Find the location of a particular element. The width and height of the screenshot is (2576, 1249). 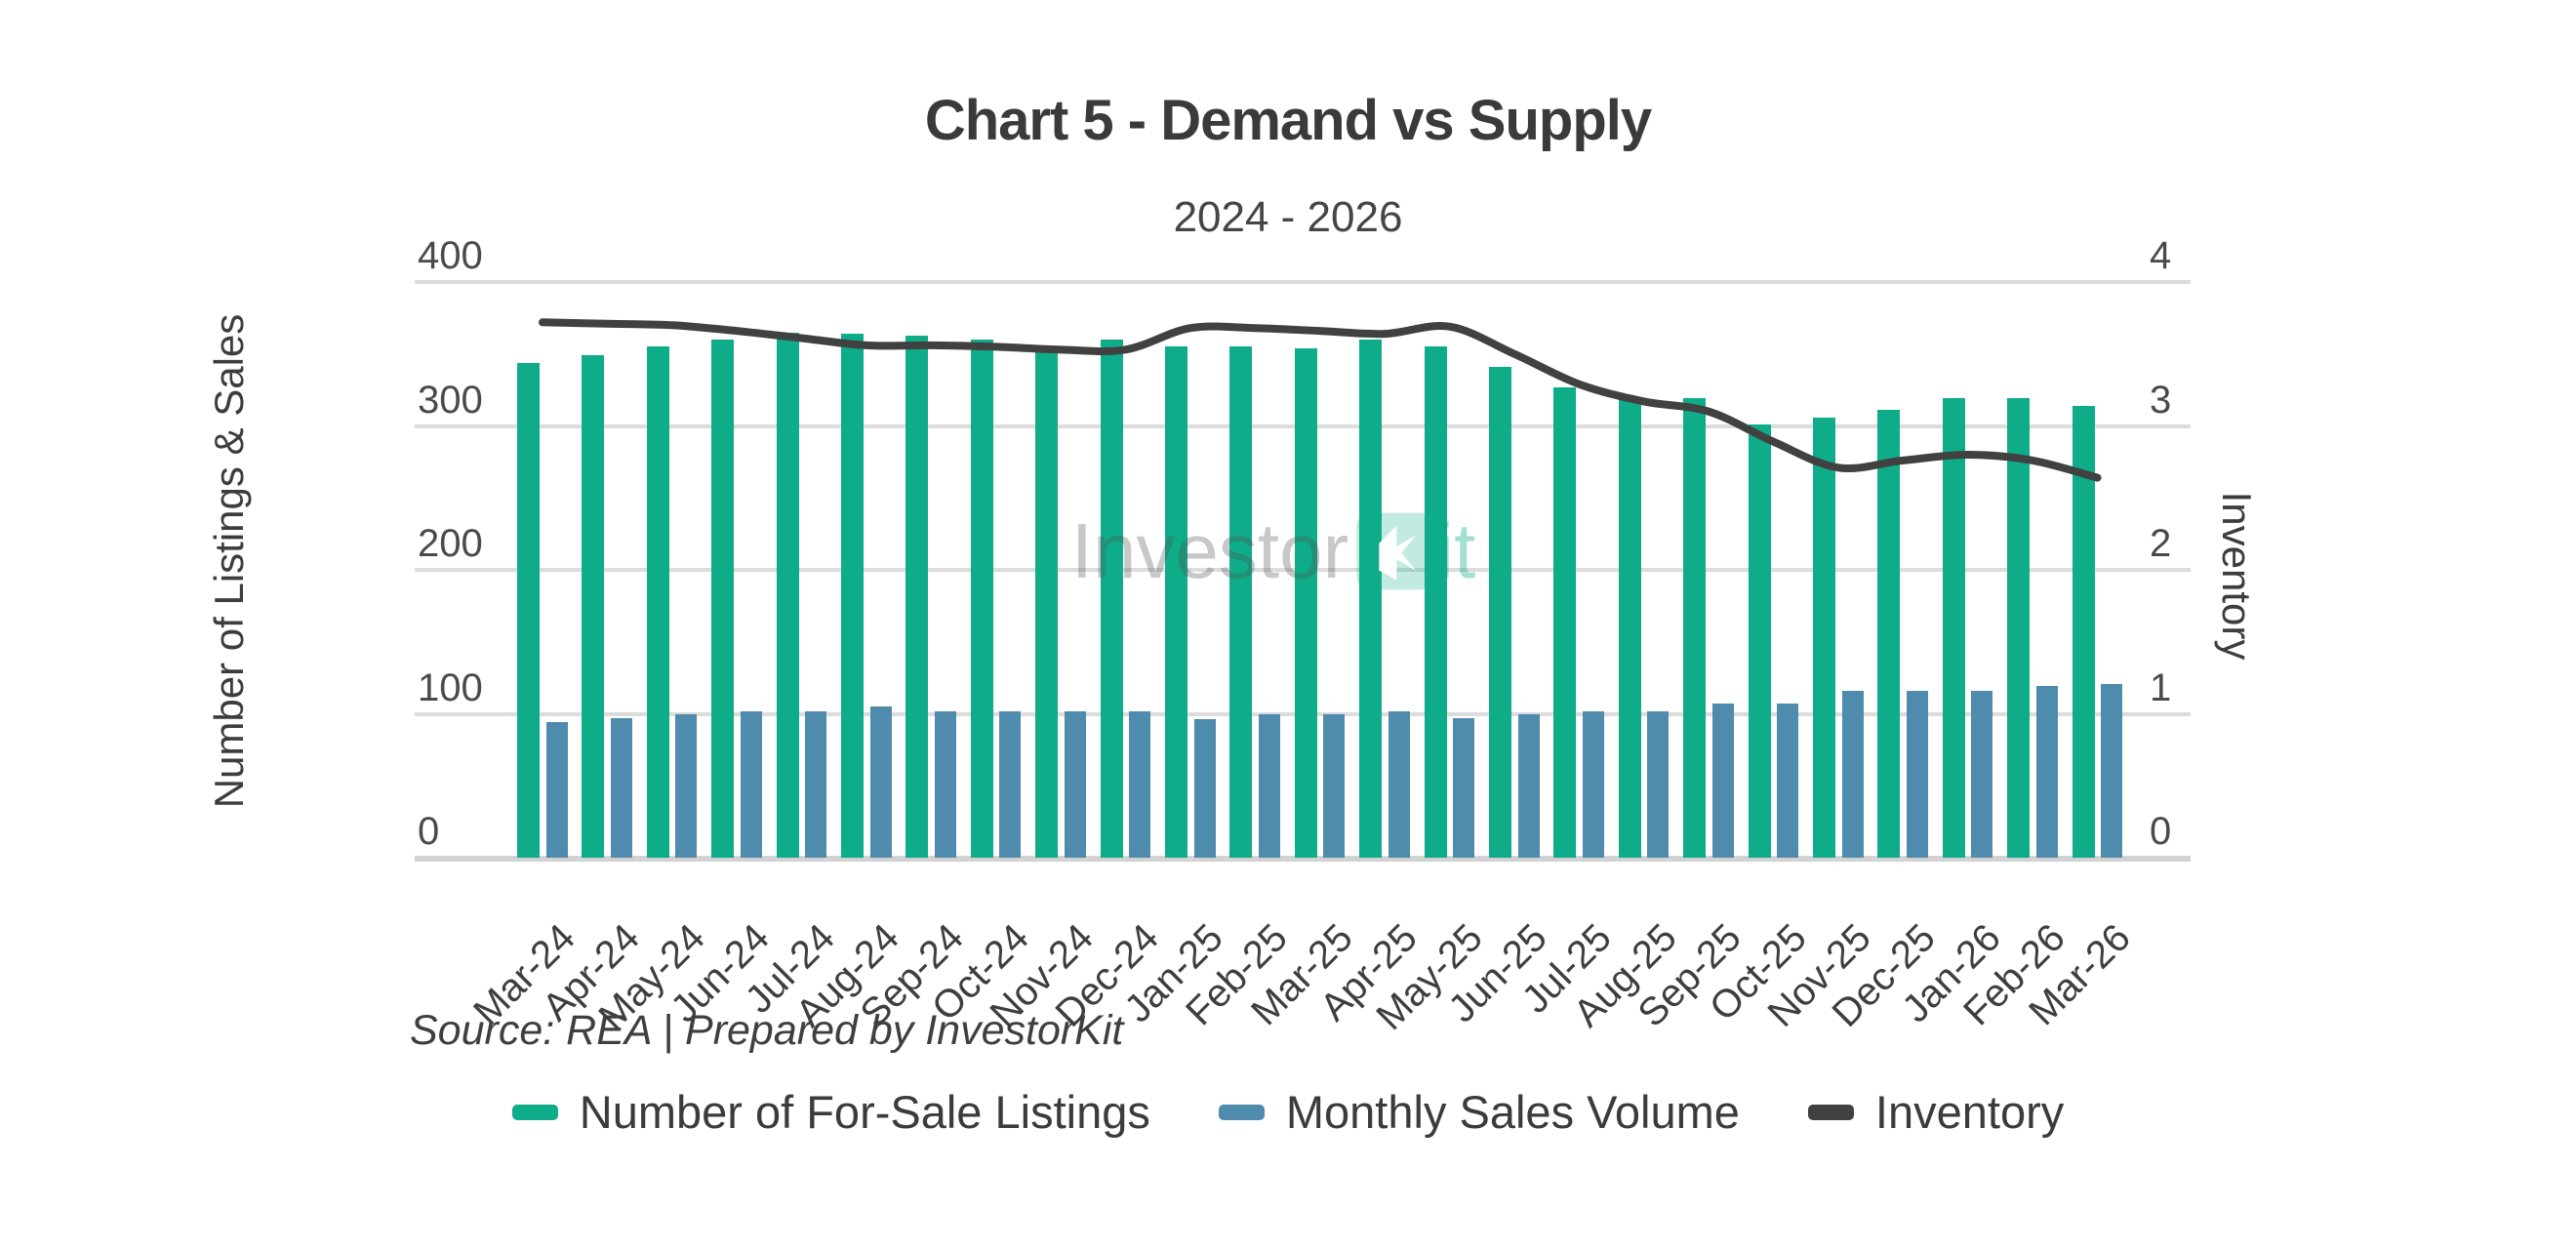

chart-subtitle: 2024 - 2026 is located at coordinates (1288, 217).